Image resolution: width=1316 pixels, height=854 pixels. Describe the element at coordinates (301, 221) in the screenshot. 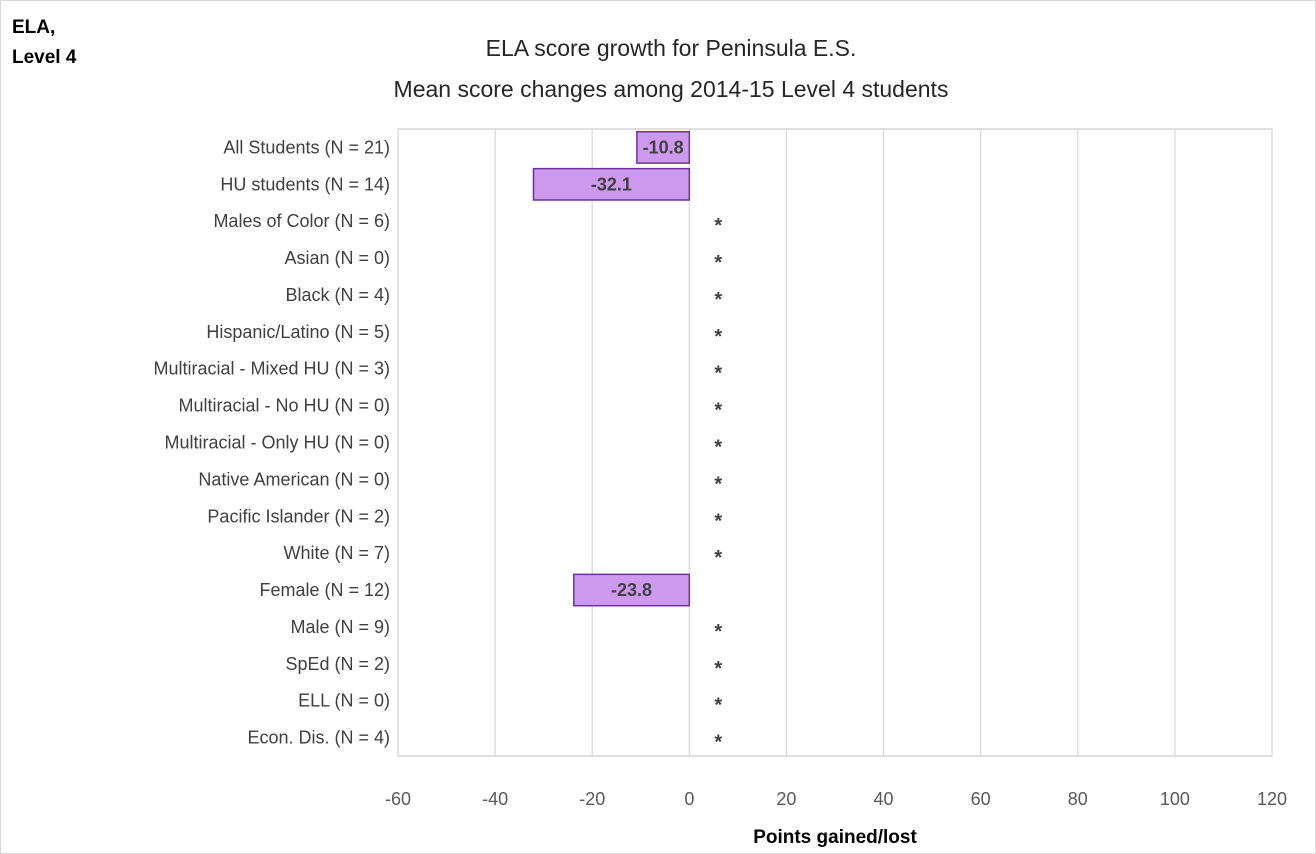

I see `category-label: Males of Color (N = 6)` at that location.